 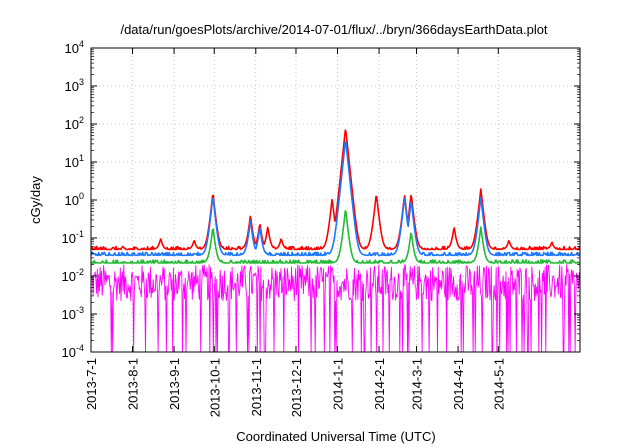 I want to click on x-tick-label: 2013-12-1, so click(x=296, y=387).